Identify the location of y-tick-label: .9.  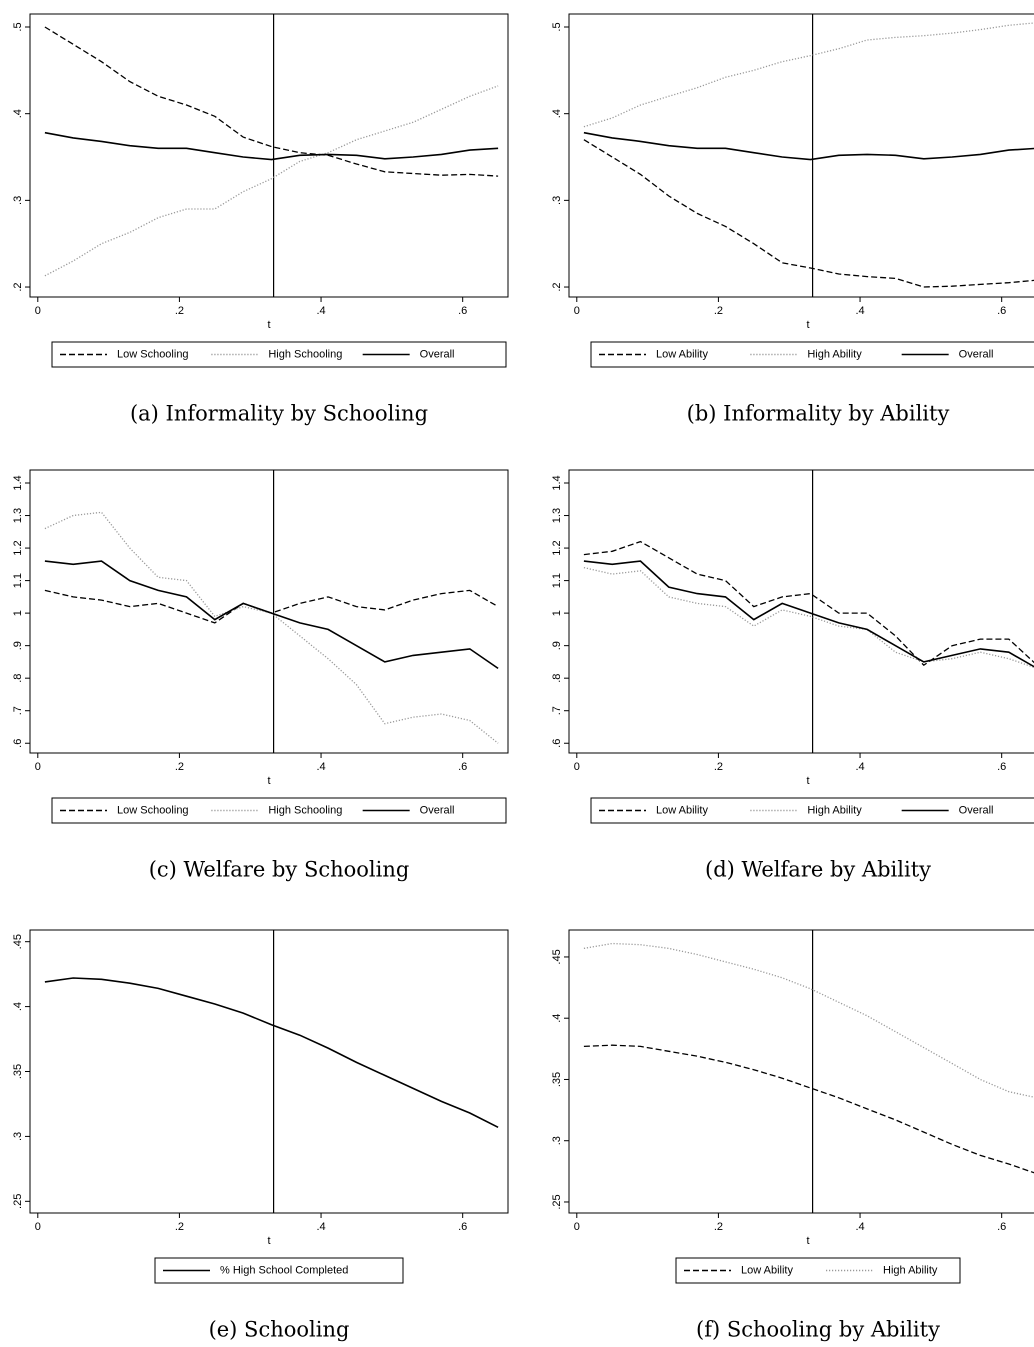
(557, 645).